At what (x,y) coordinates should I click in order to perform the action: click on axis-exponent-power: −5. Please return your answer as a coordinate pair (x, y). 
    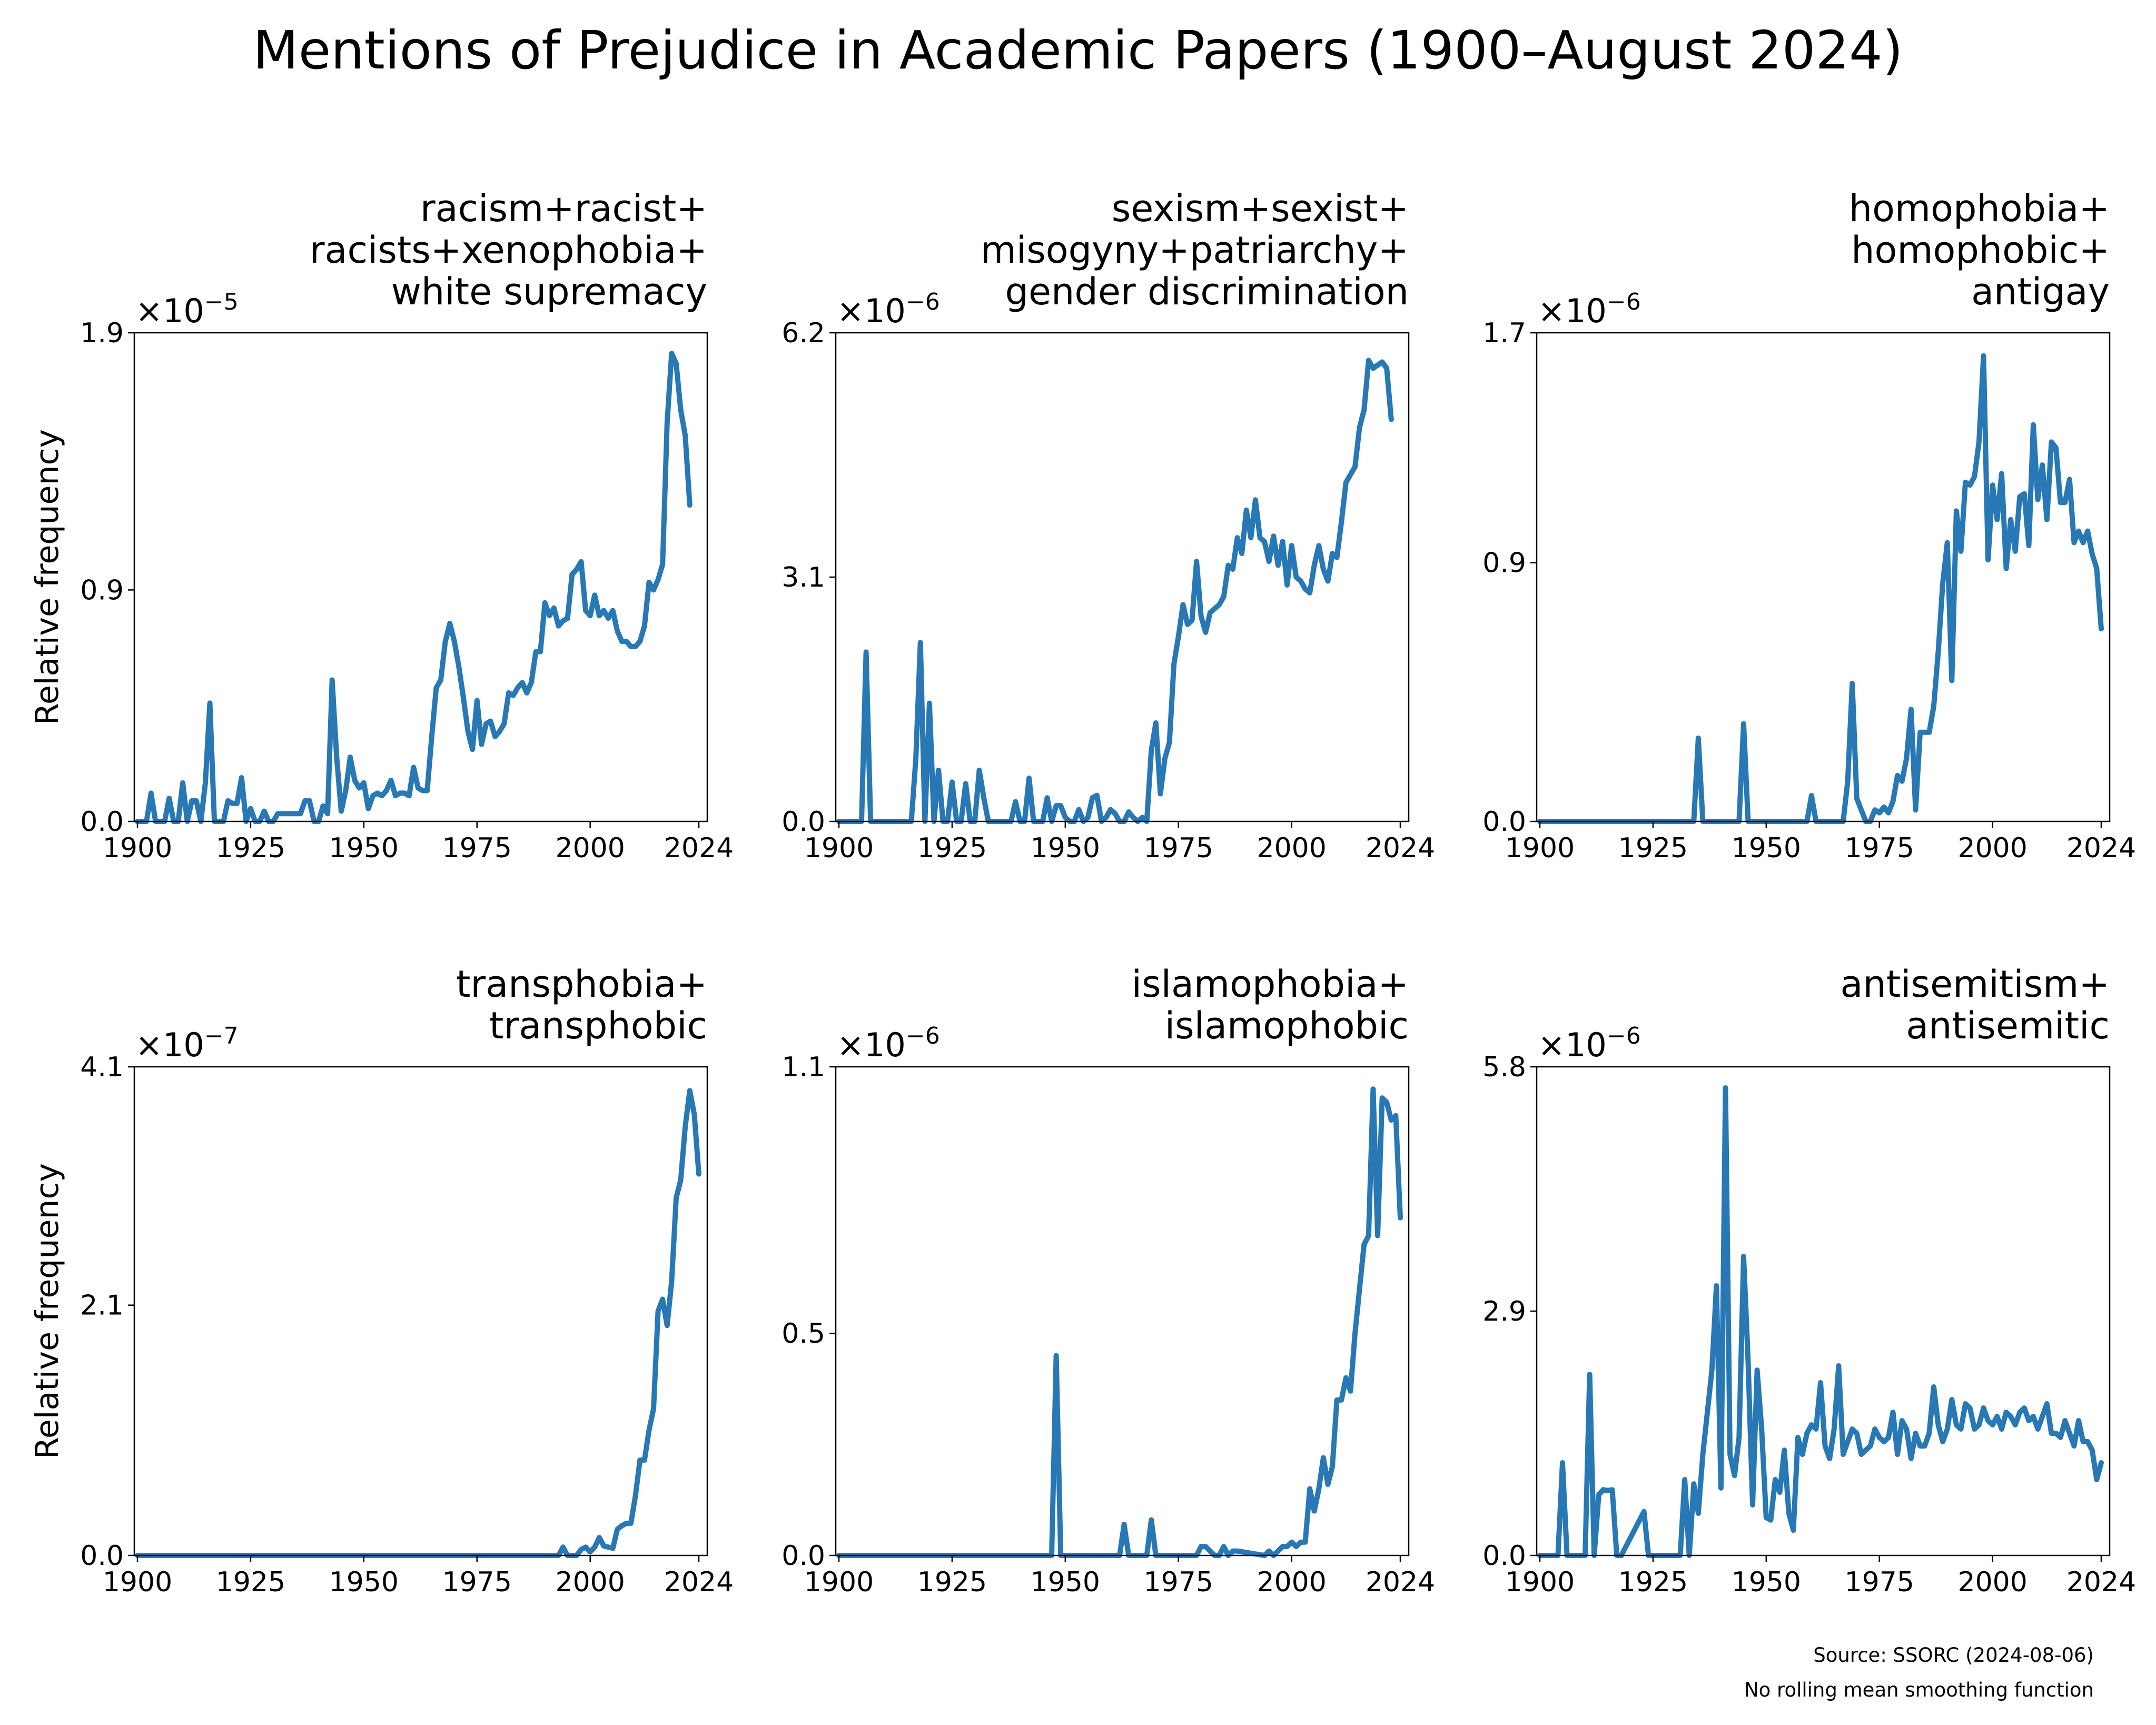
    Looking at the image, I should click on (222, 302).